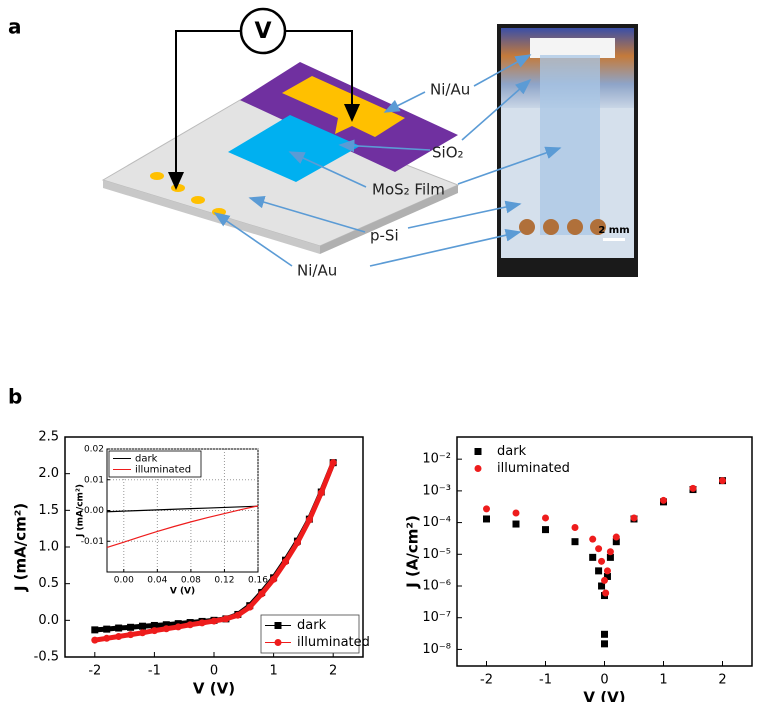 The height and width of the screenshot is (702, 758). Describe the element at coordinates (94, 511) in the screenshot. I see `y-tick-label: 0.00` at that location.